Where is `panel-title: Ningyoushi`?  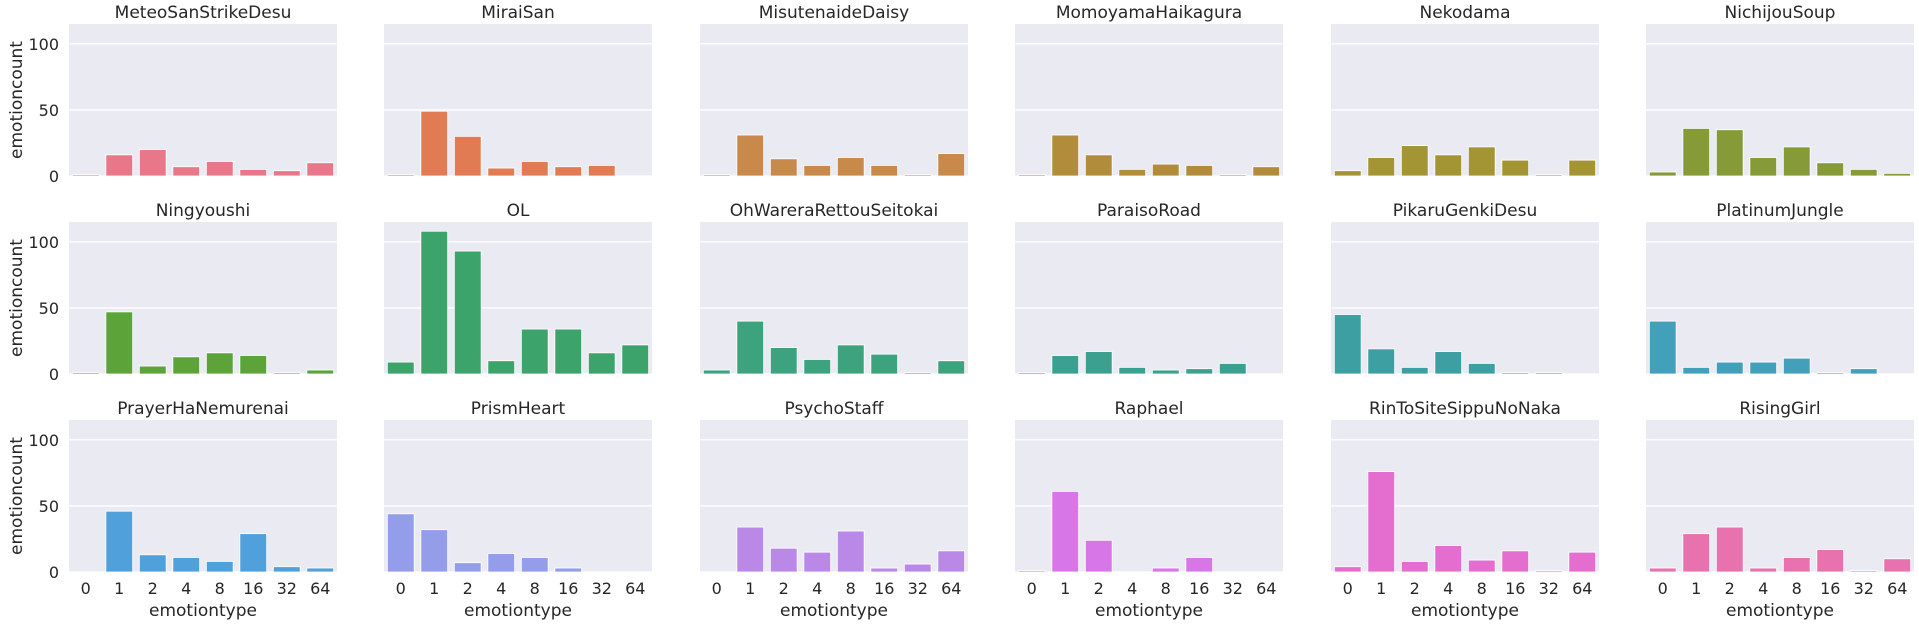
panel-title: Ningyoushi is located at coordinates (203, 211).